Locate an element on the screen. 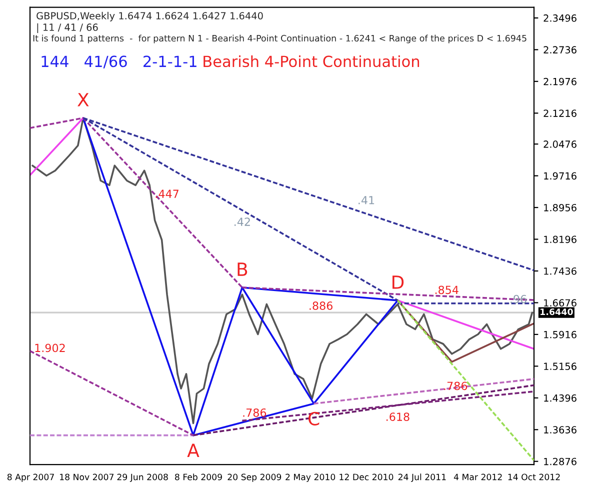 The height and width of the screenshot is (489, 600). y-tick-label: 1.5916 is located at coordinates (560, 334).